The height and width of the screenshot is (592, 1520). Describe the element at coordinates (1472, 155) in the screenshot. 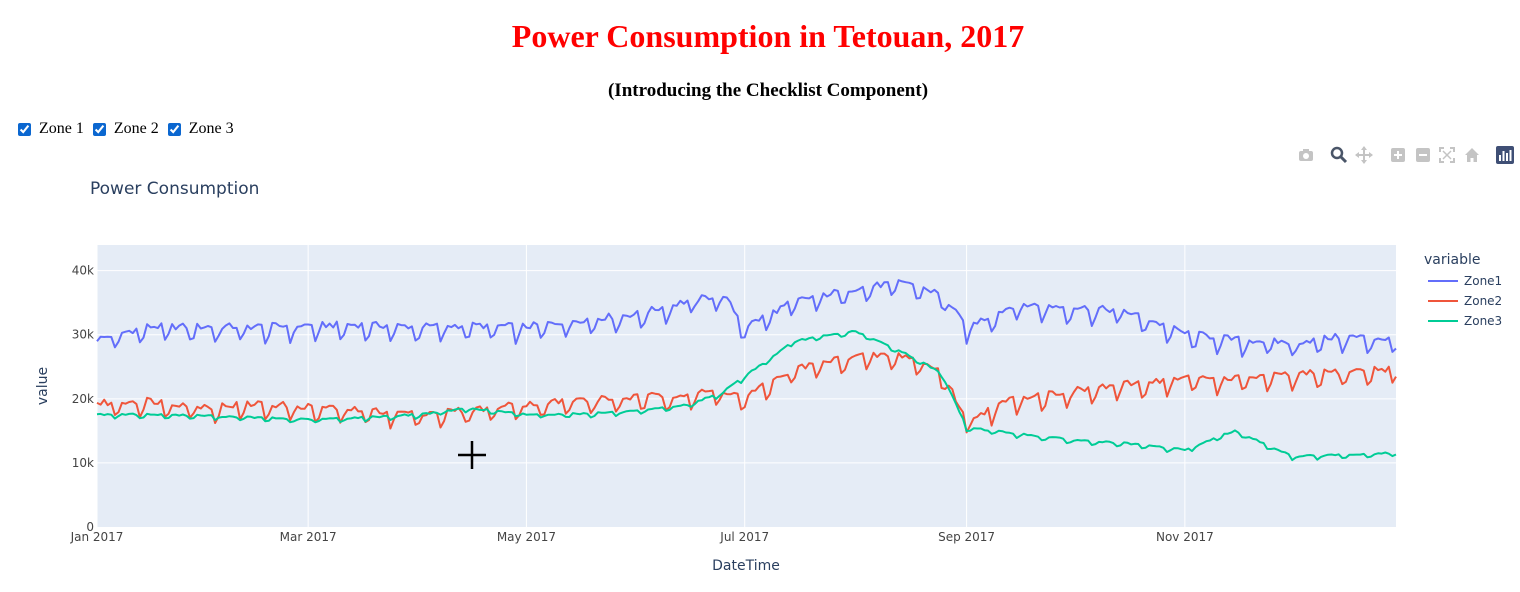

I see `reset-axes-icon` at that location.